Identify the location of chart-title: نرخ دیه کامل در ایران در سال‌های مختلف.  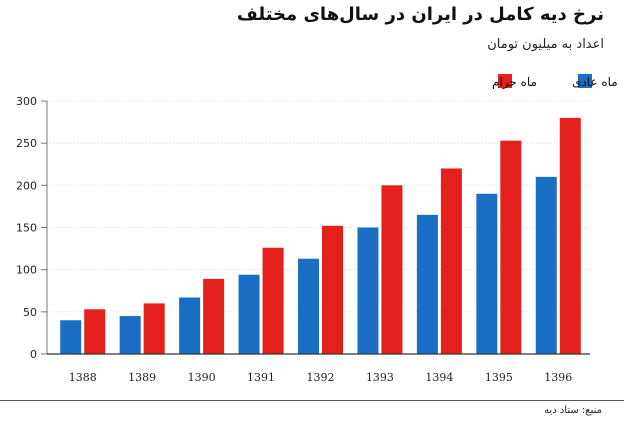
(420, 14).